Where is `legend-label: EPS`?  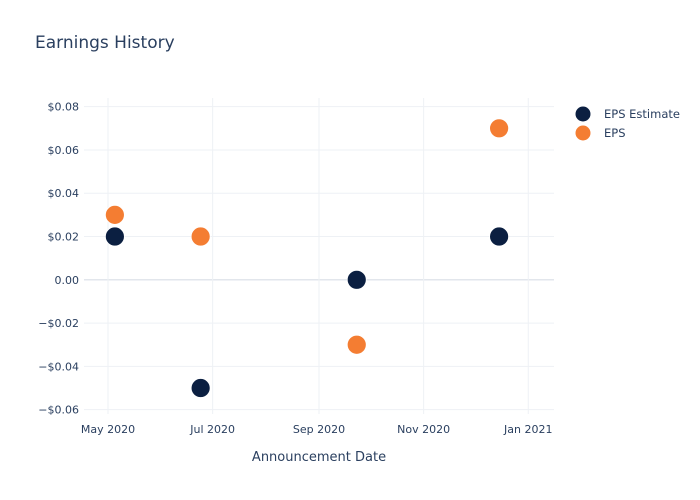 legend-label: EPS is located at coordinates (615, 133).